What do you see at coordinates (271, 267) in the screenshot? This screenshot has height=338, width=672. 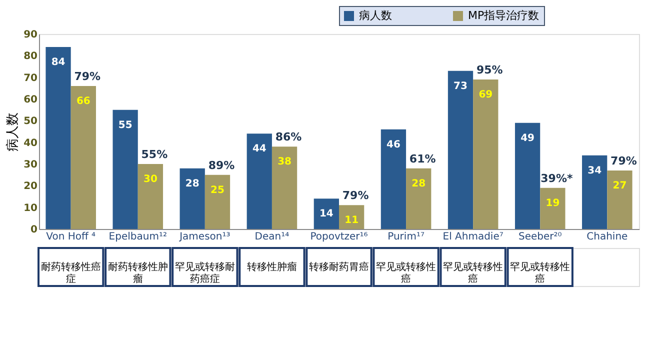 I see `text: 转移性肿瘤` at bounding box center [271, 267].